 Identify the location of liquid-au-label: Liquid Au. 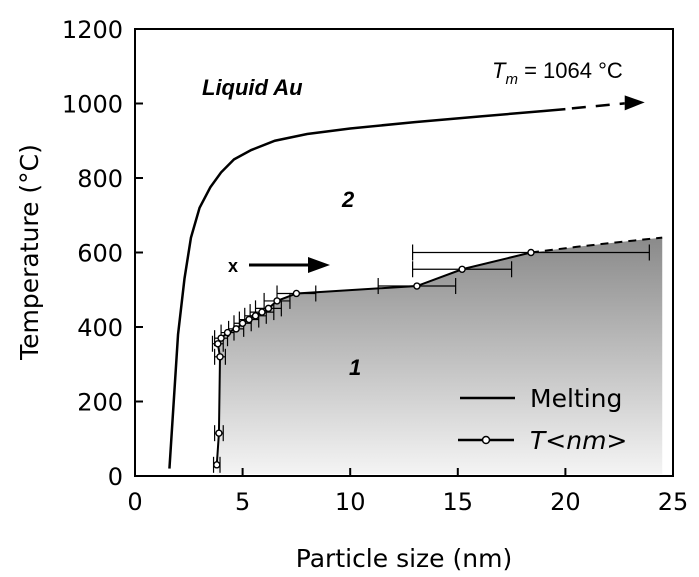
(252, 87).